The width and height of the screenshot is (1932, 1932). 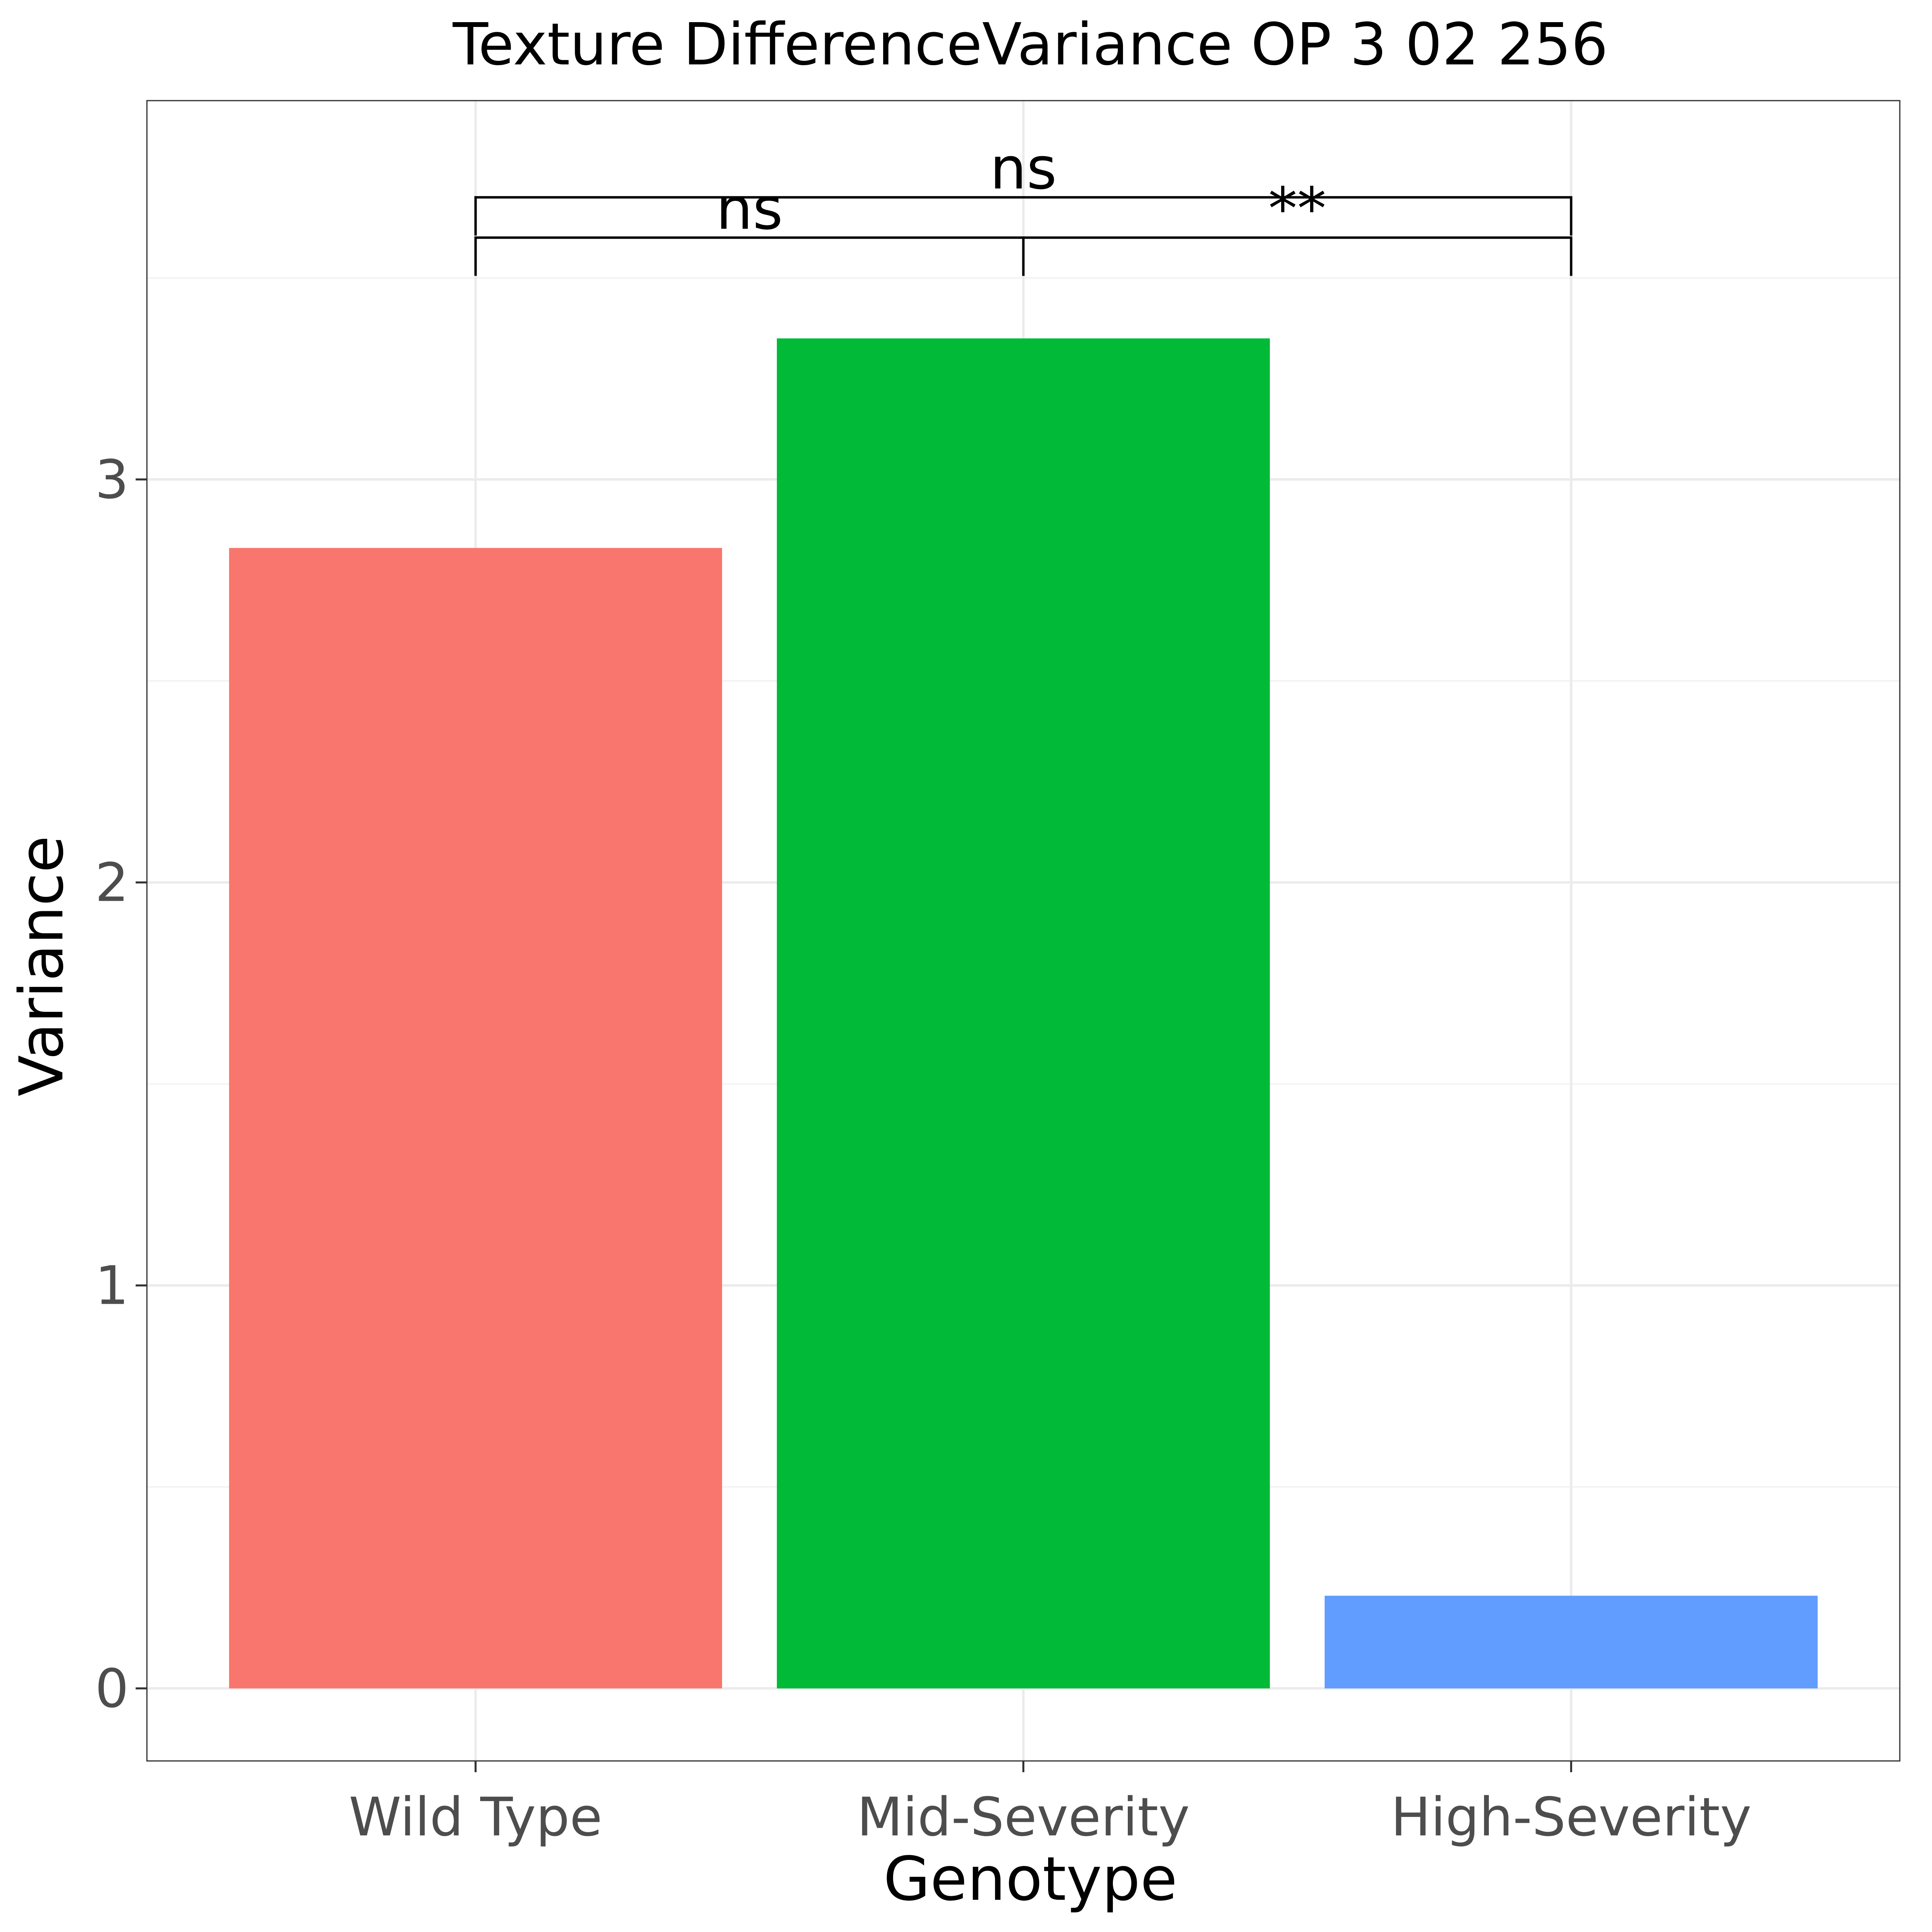 What do you see at coordinates (1030, 44) in the screenshot?
I see `chart-title: Texture DifferenceVariance OP 3 02 256` at bounding box center [1030, 44].